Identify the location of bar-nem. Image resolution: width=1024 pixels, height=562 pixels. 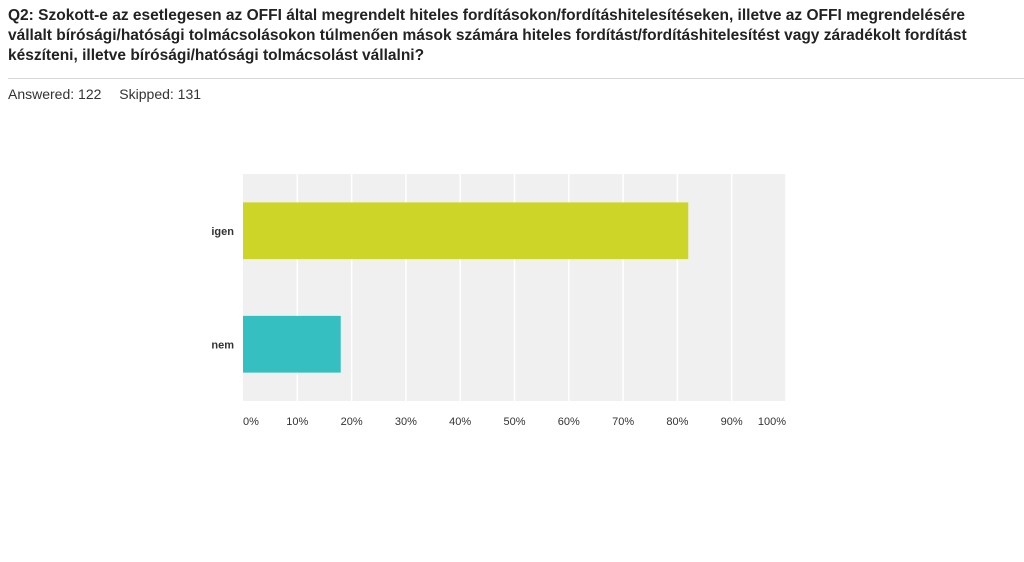
(292, 344).